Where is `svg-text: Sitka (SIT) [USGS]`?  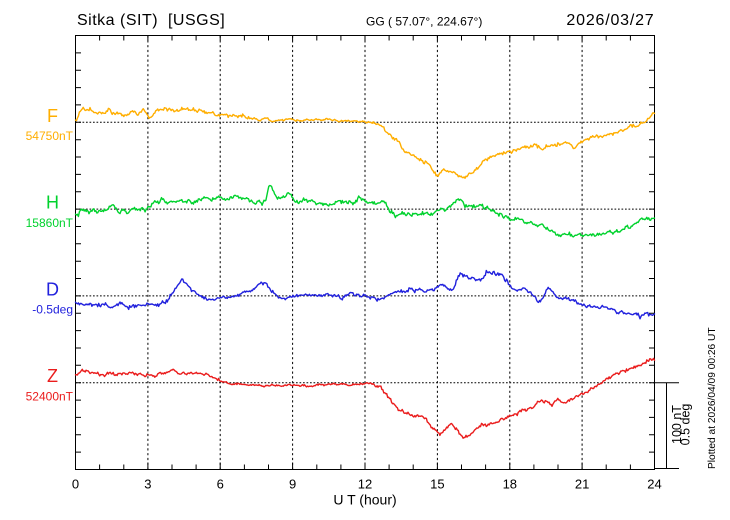
svg-text: Sitka (SIT) [USGS] is located at coordinates (151, 20).